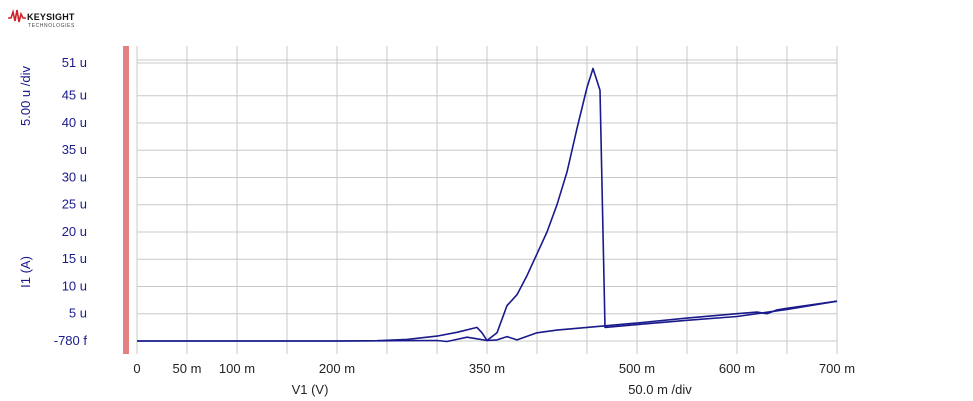  What do you see at coordinates (126, 200) in the screenshot?
I see `y-axis-bar` at bounding box center [126, 200].